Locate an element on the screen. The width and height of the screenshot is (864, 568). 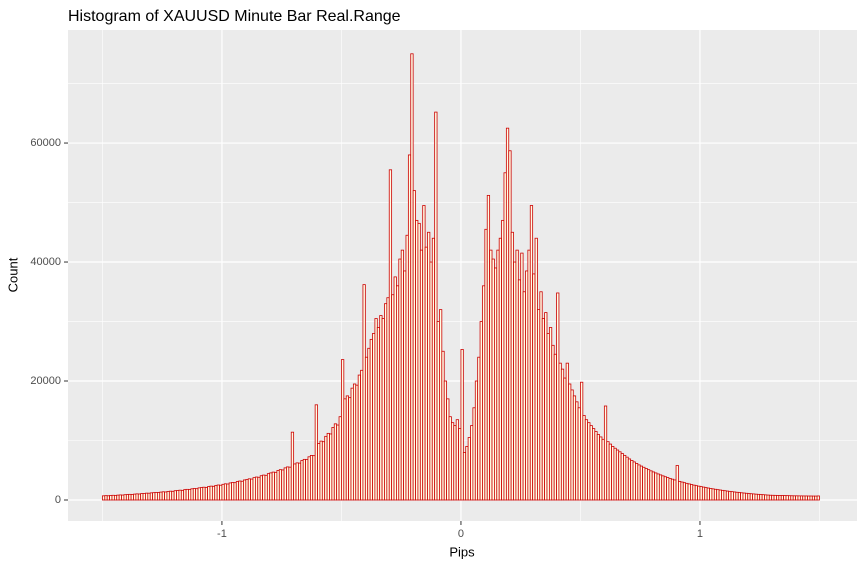
y-tick-label: 20000 is located at coordinates (45, 381).